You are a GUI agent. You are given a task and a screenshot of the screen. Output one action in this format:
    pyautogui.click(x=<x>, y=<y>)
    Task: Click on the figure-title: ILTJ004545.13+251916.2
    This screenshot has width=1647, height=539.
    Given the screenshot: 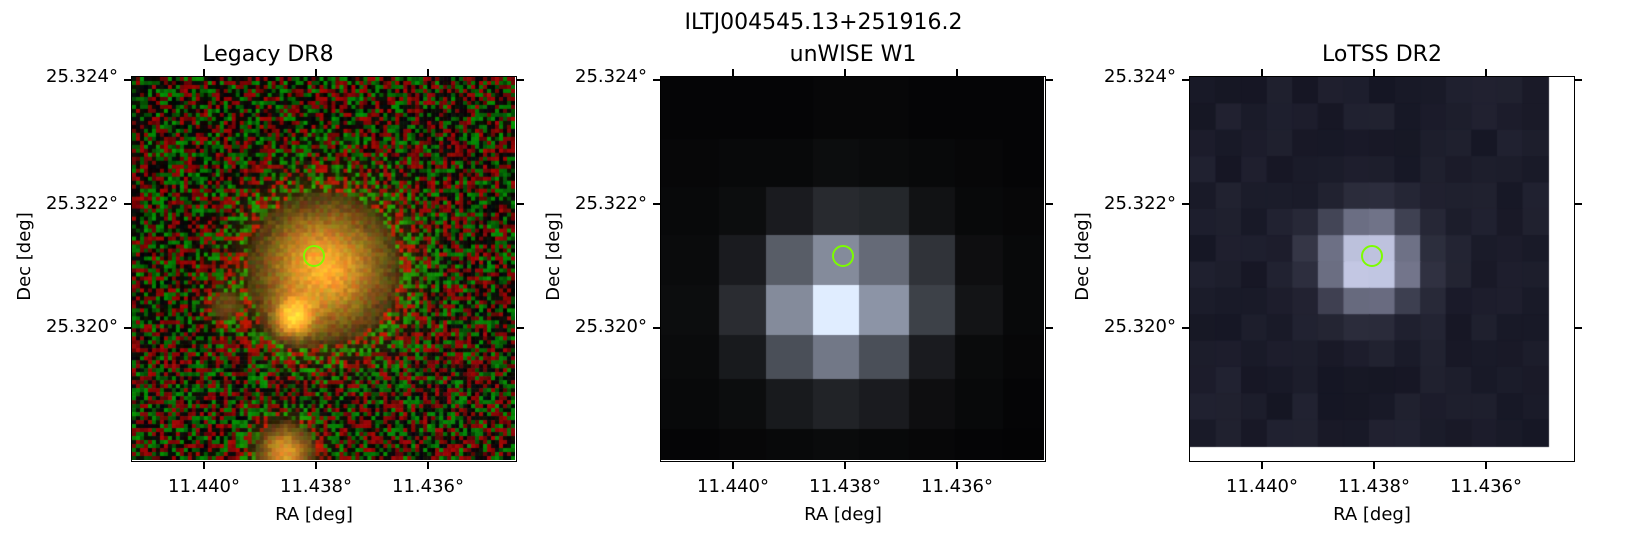 What is the action you would take?
    pyautogui.click(x=823, y=22)
    